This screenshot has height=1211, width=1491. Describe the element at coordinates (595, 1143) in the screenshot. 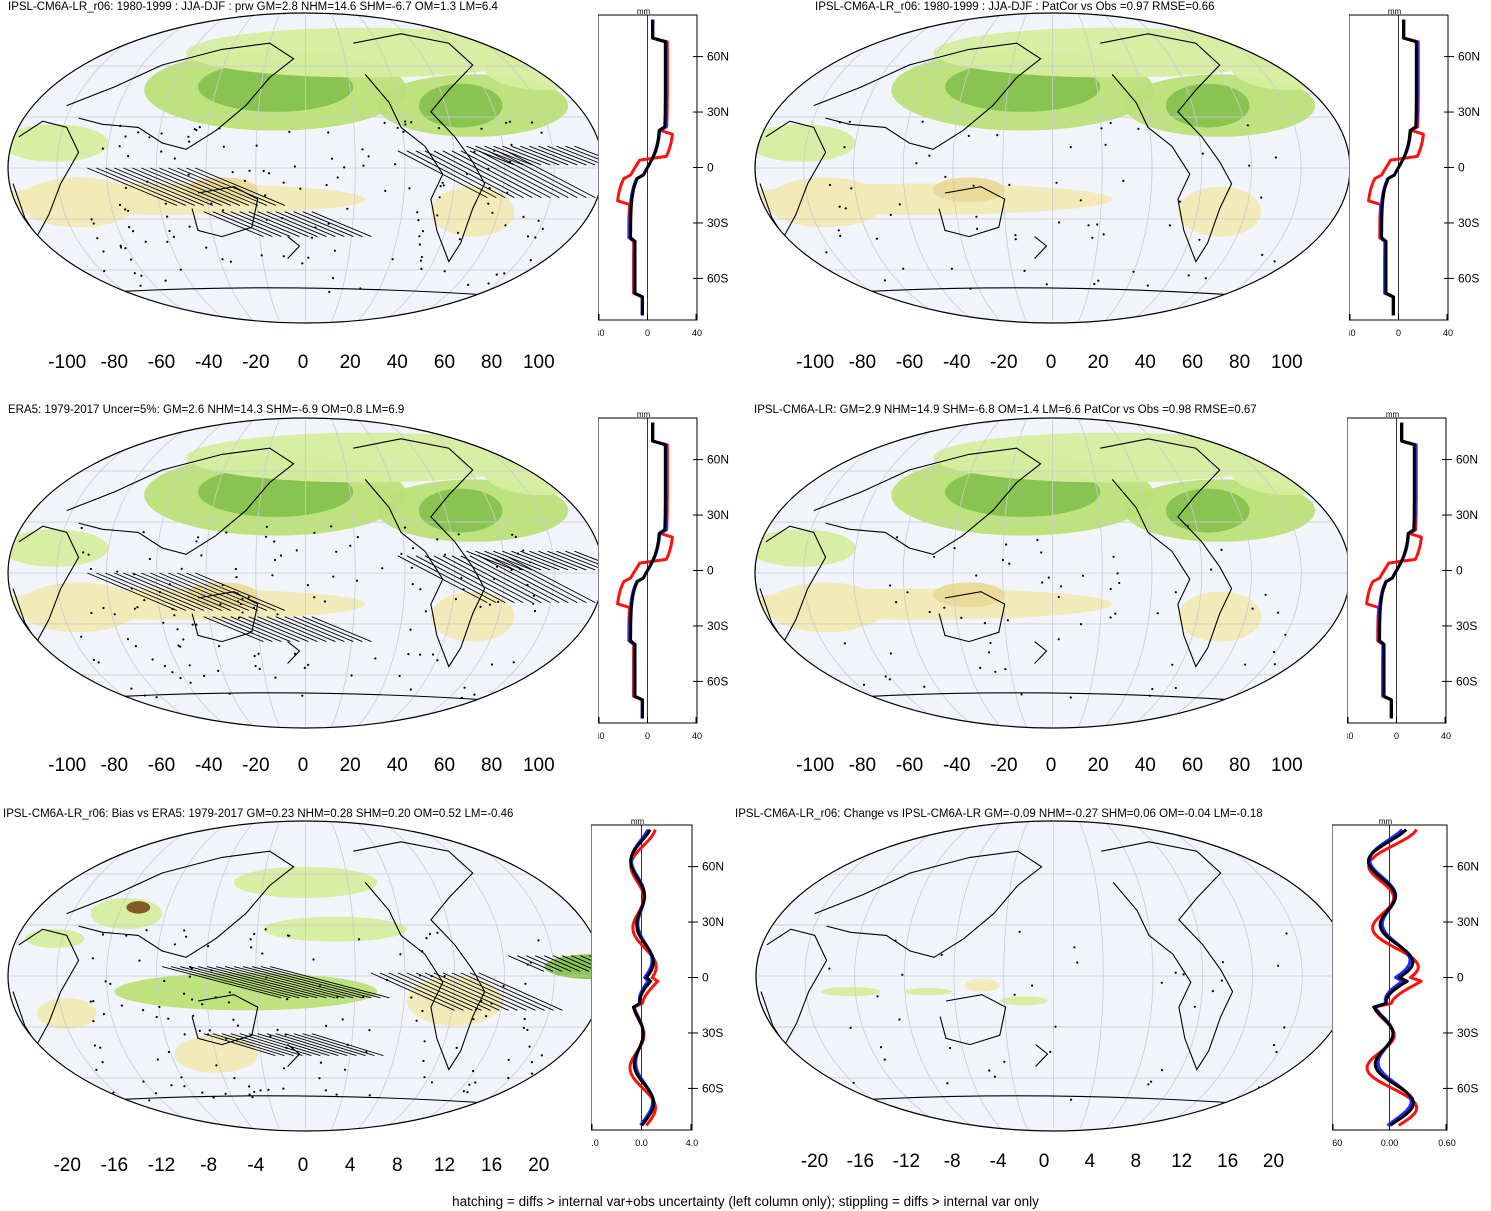

I see `profile-tick-label: -4.0` at that location.